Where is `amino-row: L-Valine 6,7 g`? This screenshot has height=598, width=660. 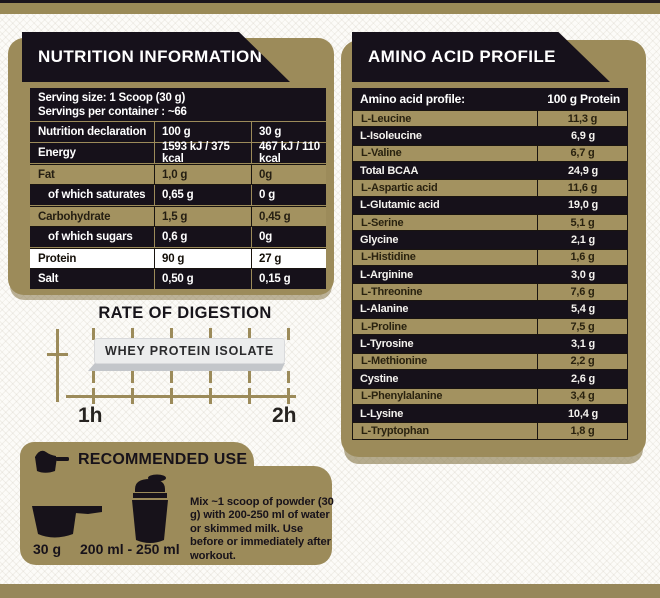 amino-row: L-Valine 6,7 g is located at coordinates (490, 153).